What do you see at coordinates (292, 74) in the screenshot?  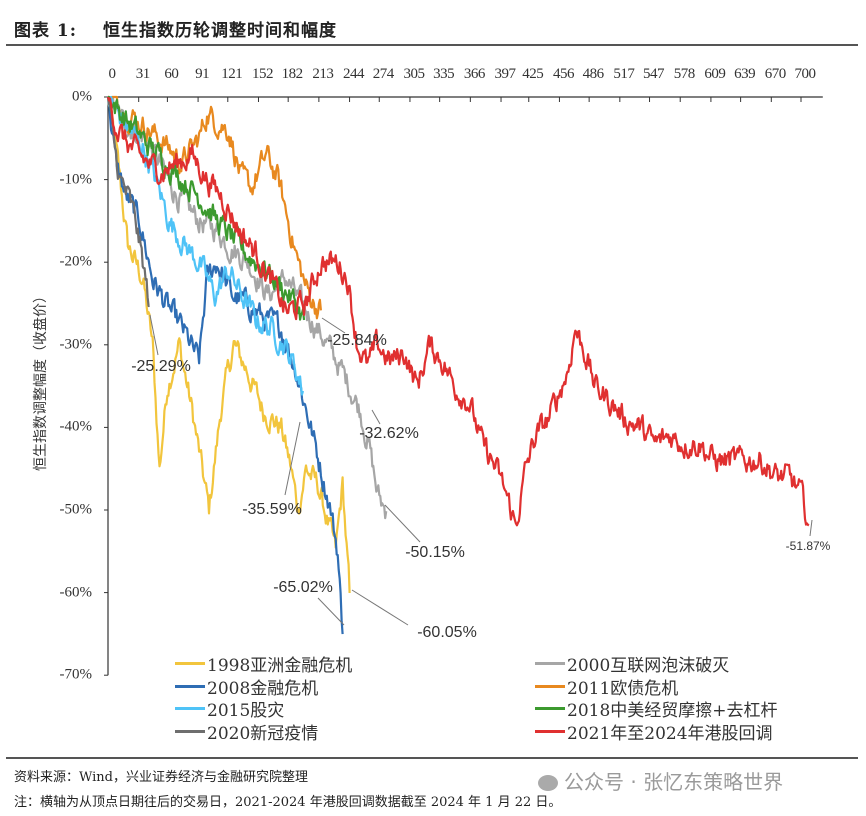 I see `x-tick-label: 182` at bounding box center [292, 74].